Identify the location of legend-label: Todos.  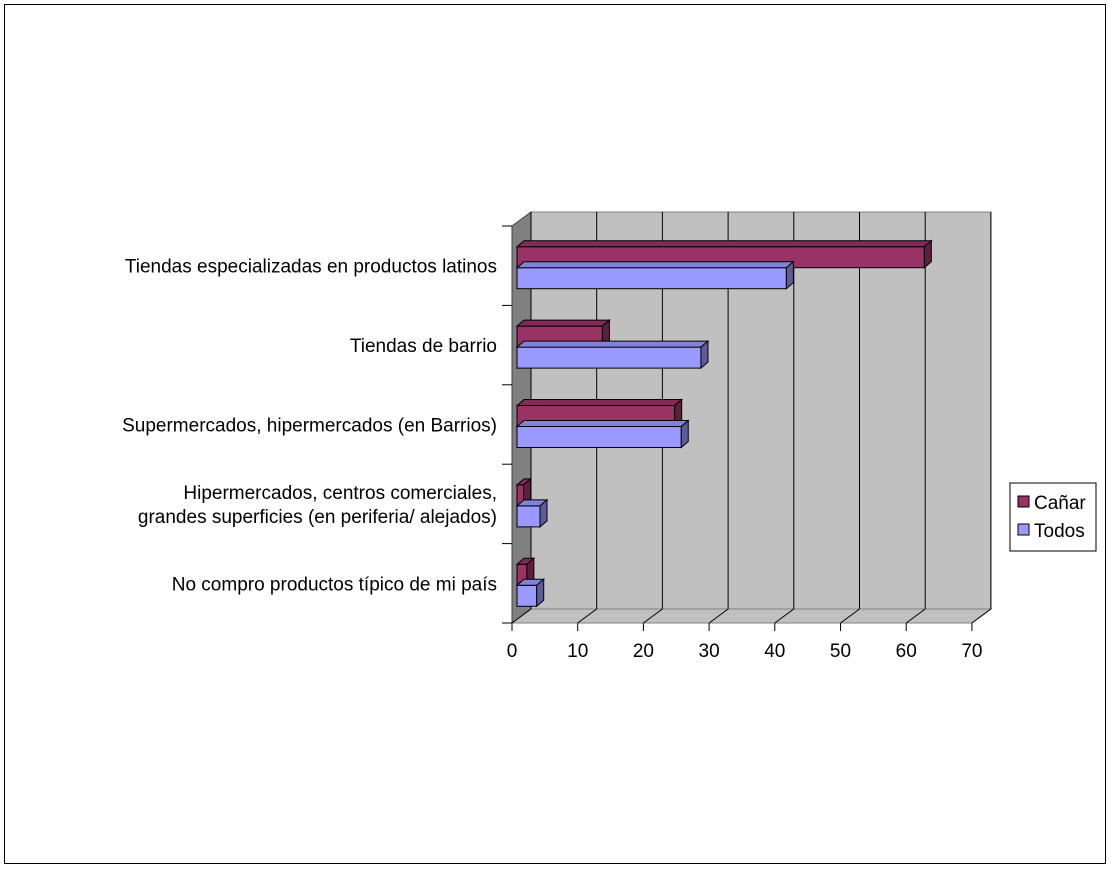
(1059, 531).